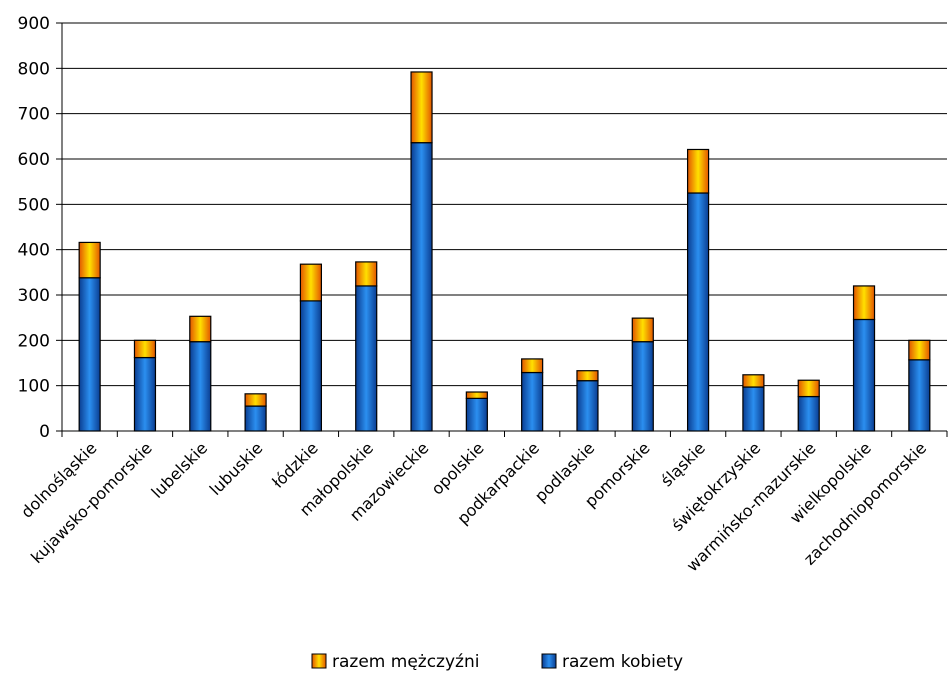 The image size is (952, 673). What do you see at coordinates (294, 464) in the screenshot?
I see `category-label: łódzkie` at bounding box center [294, 464].